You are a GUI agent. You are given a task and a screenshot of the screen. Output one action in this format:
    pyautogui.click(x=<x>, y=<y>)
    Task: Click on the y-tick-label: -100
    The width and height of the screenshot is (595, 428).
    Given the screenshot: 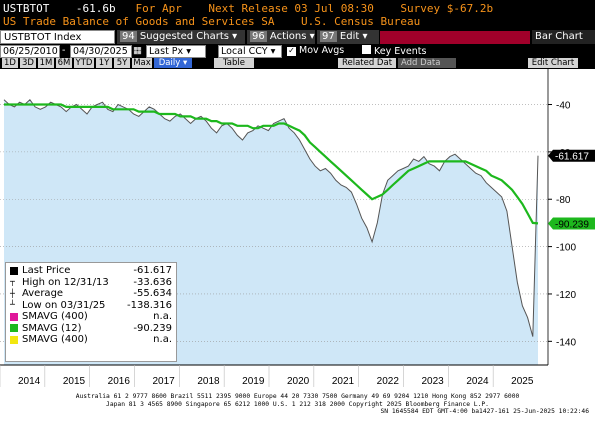 What is the action you would take?
    pyautogui.click(x=566, y=248)
    